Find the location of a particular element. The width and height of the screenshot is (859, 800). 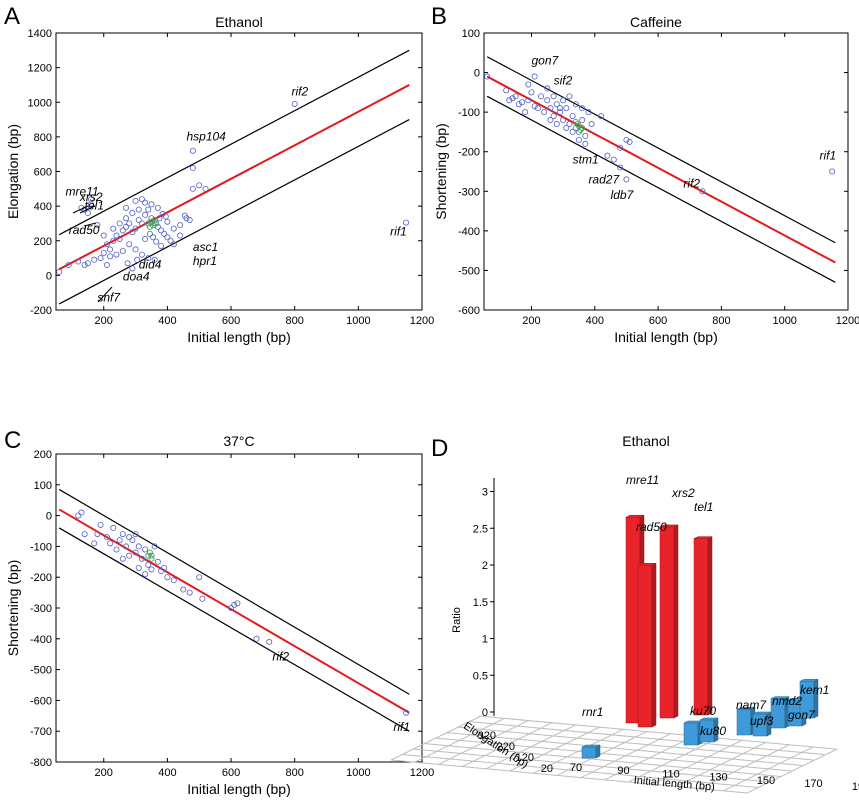

plot-area is located at coordinates (233, 177).